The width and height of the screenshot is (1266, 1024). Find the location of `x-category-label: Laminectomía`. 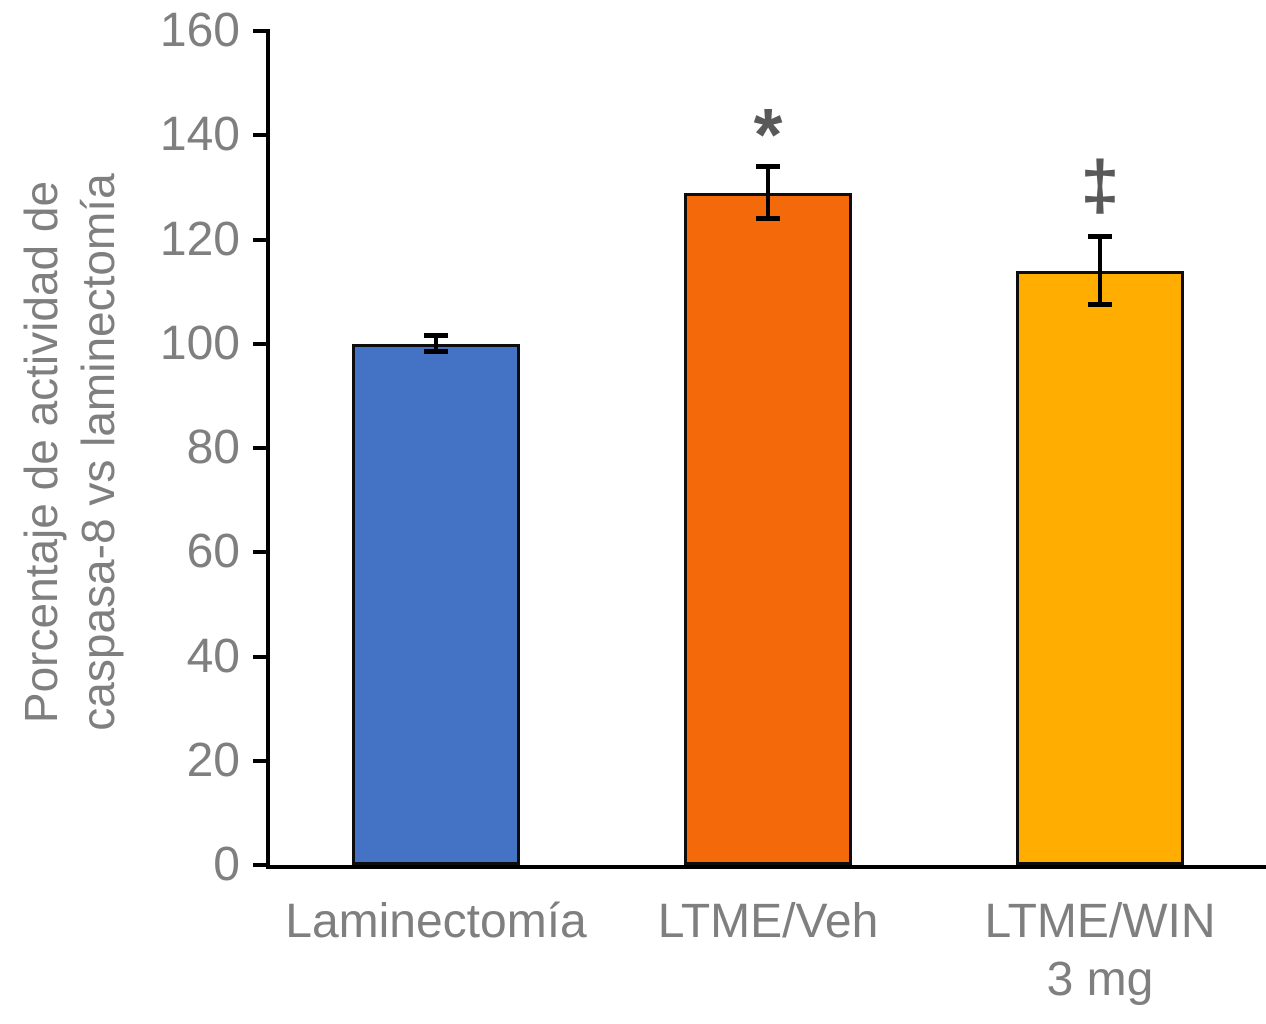

x-category-label: Laminectomía is located at coordinates (436, 922).